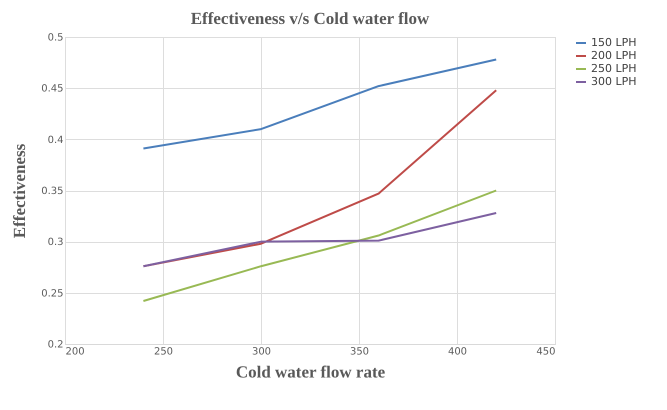 This screenshot has height=410, width=667. I want to click on y-tick-label: 0.25, so click(52, 294).